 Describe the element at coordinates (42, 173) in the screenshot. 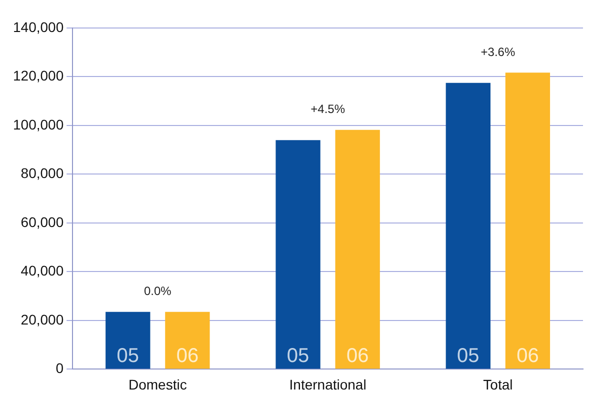

I see `y-tick-label: 80,000` at that location.